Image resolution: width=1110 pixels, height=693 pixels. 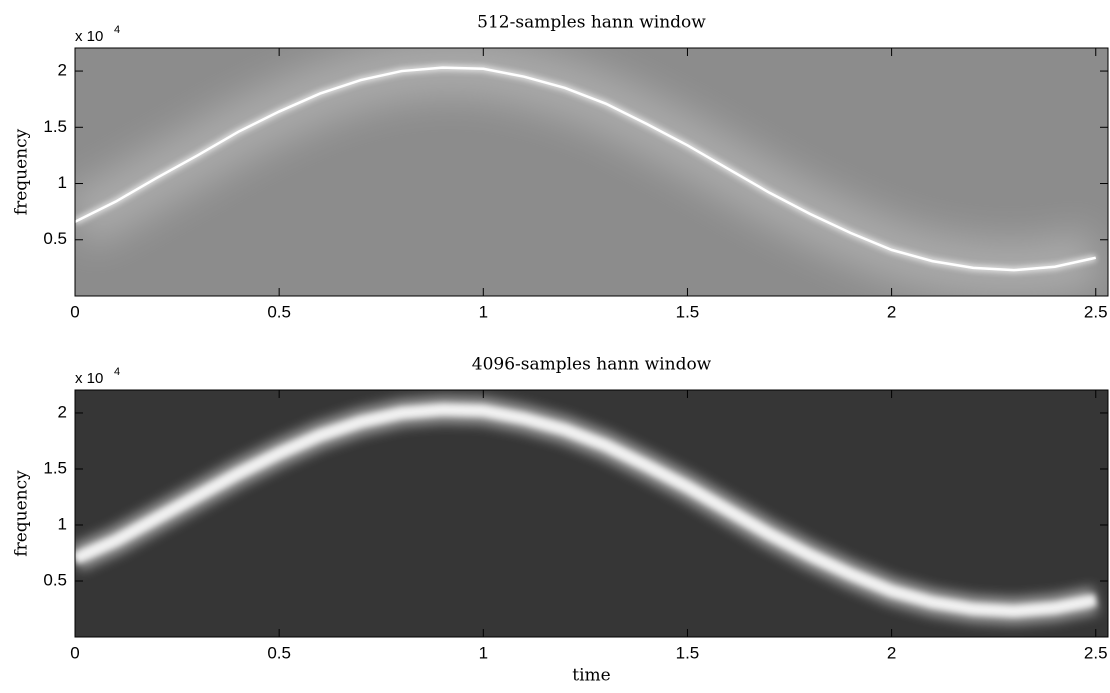 What do you see at coordinates (592, 365) in the screenshot?
I see `chart-title: 4096-samples hann window` at bounding box center [592, 365].